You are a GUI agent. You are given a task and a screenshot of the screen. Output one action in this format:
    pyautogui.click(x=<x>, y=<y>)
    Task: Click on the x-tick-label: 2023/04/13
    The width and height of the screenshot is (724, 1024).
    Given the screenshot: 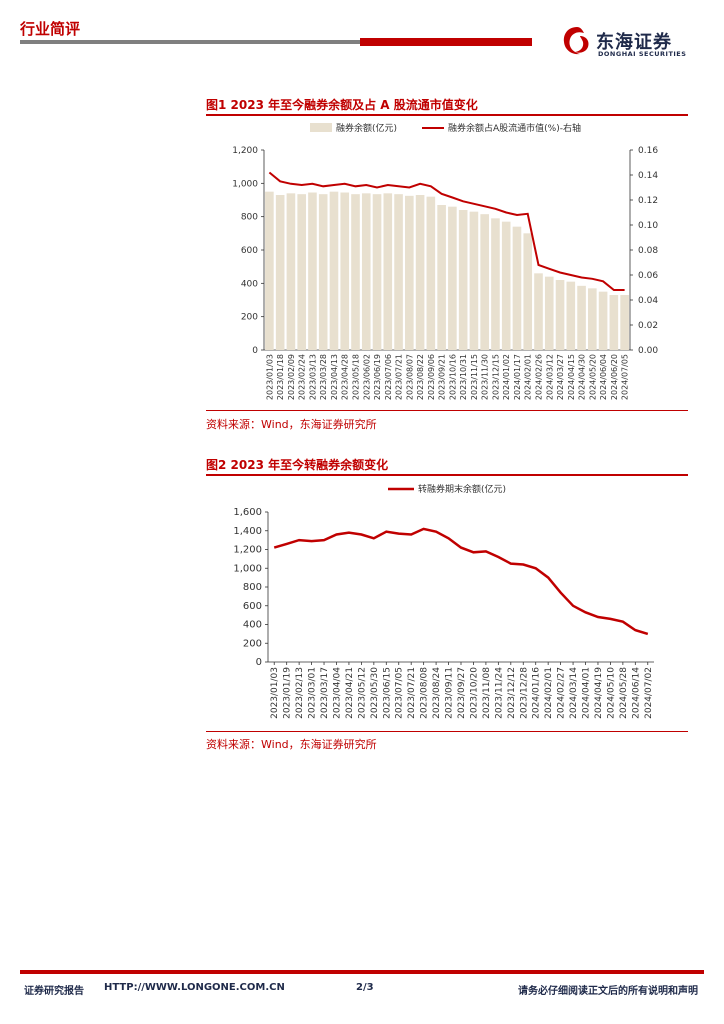 What is the action you would take?
    pyautogui.click(x=334, y=377)
    